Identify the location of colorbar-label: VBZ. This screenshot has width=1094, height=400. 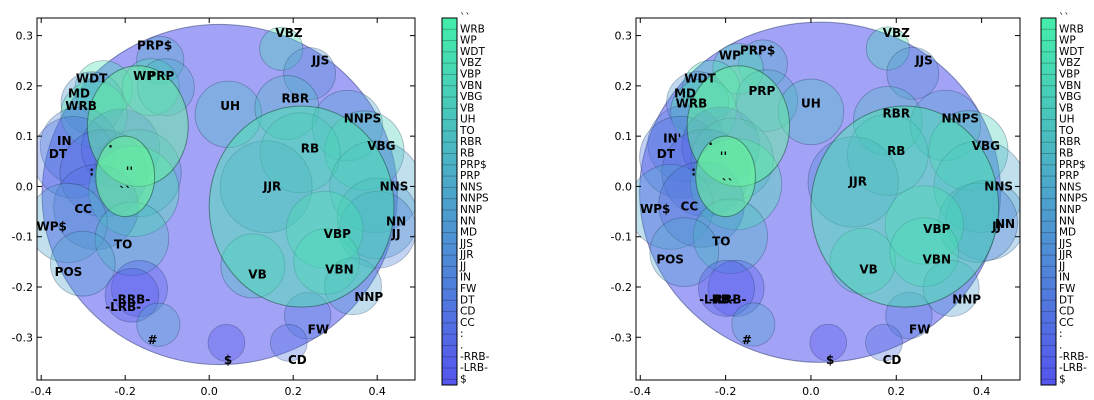
(471, 63).